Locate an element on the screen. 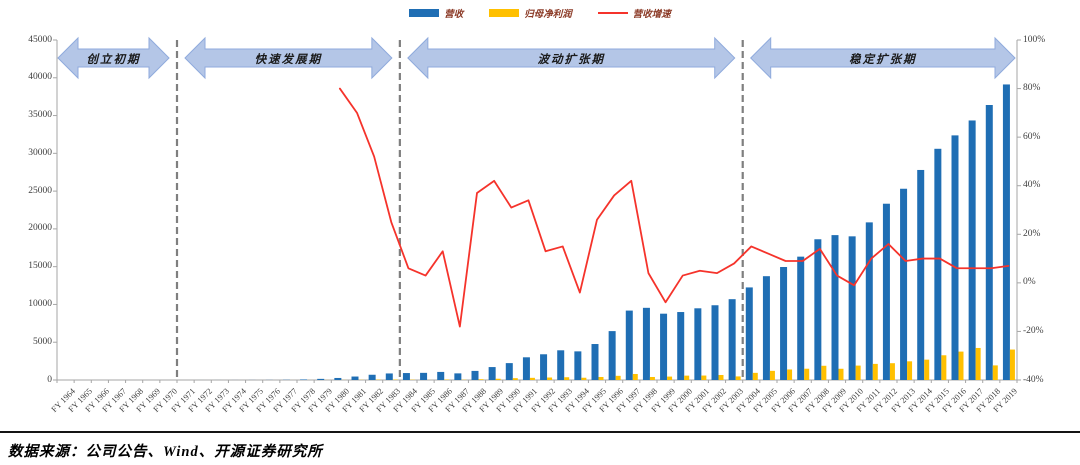 The height and width of the screenshot is (465, 1080). phase-label-founding: 创立初期 is located at coordinates (113, 60).